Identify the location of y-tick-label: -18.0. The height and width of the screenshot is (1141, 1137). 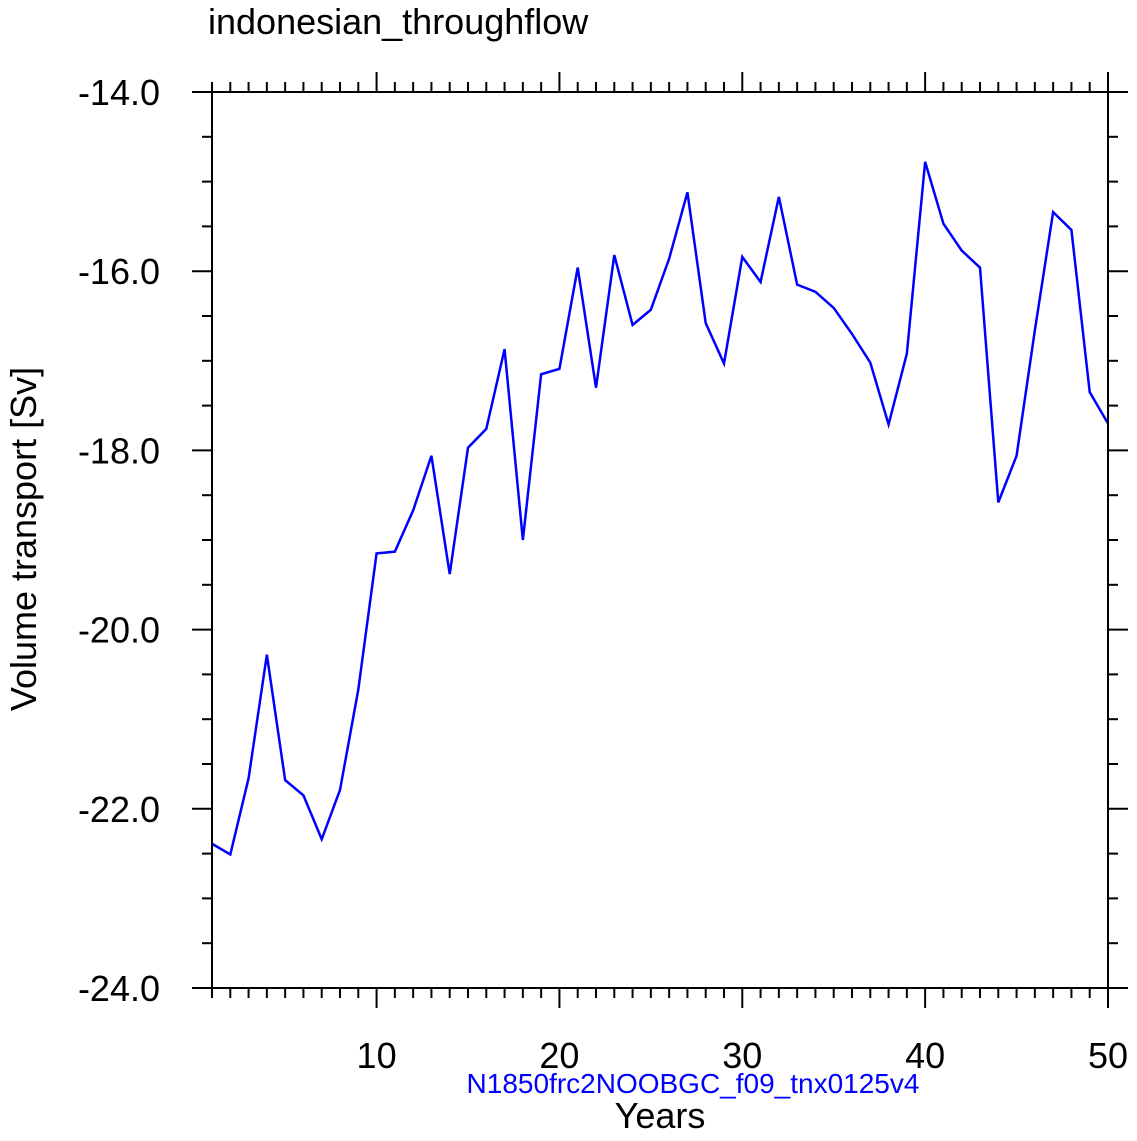
(119, 450).